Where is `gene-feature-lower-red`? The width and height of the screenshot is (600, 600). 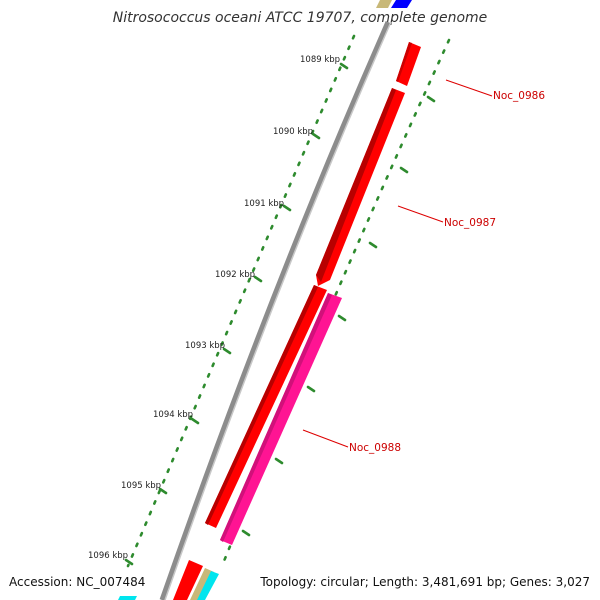
gene-feature-lower-red is located at coordinates (266, 406).